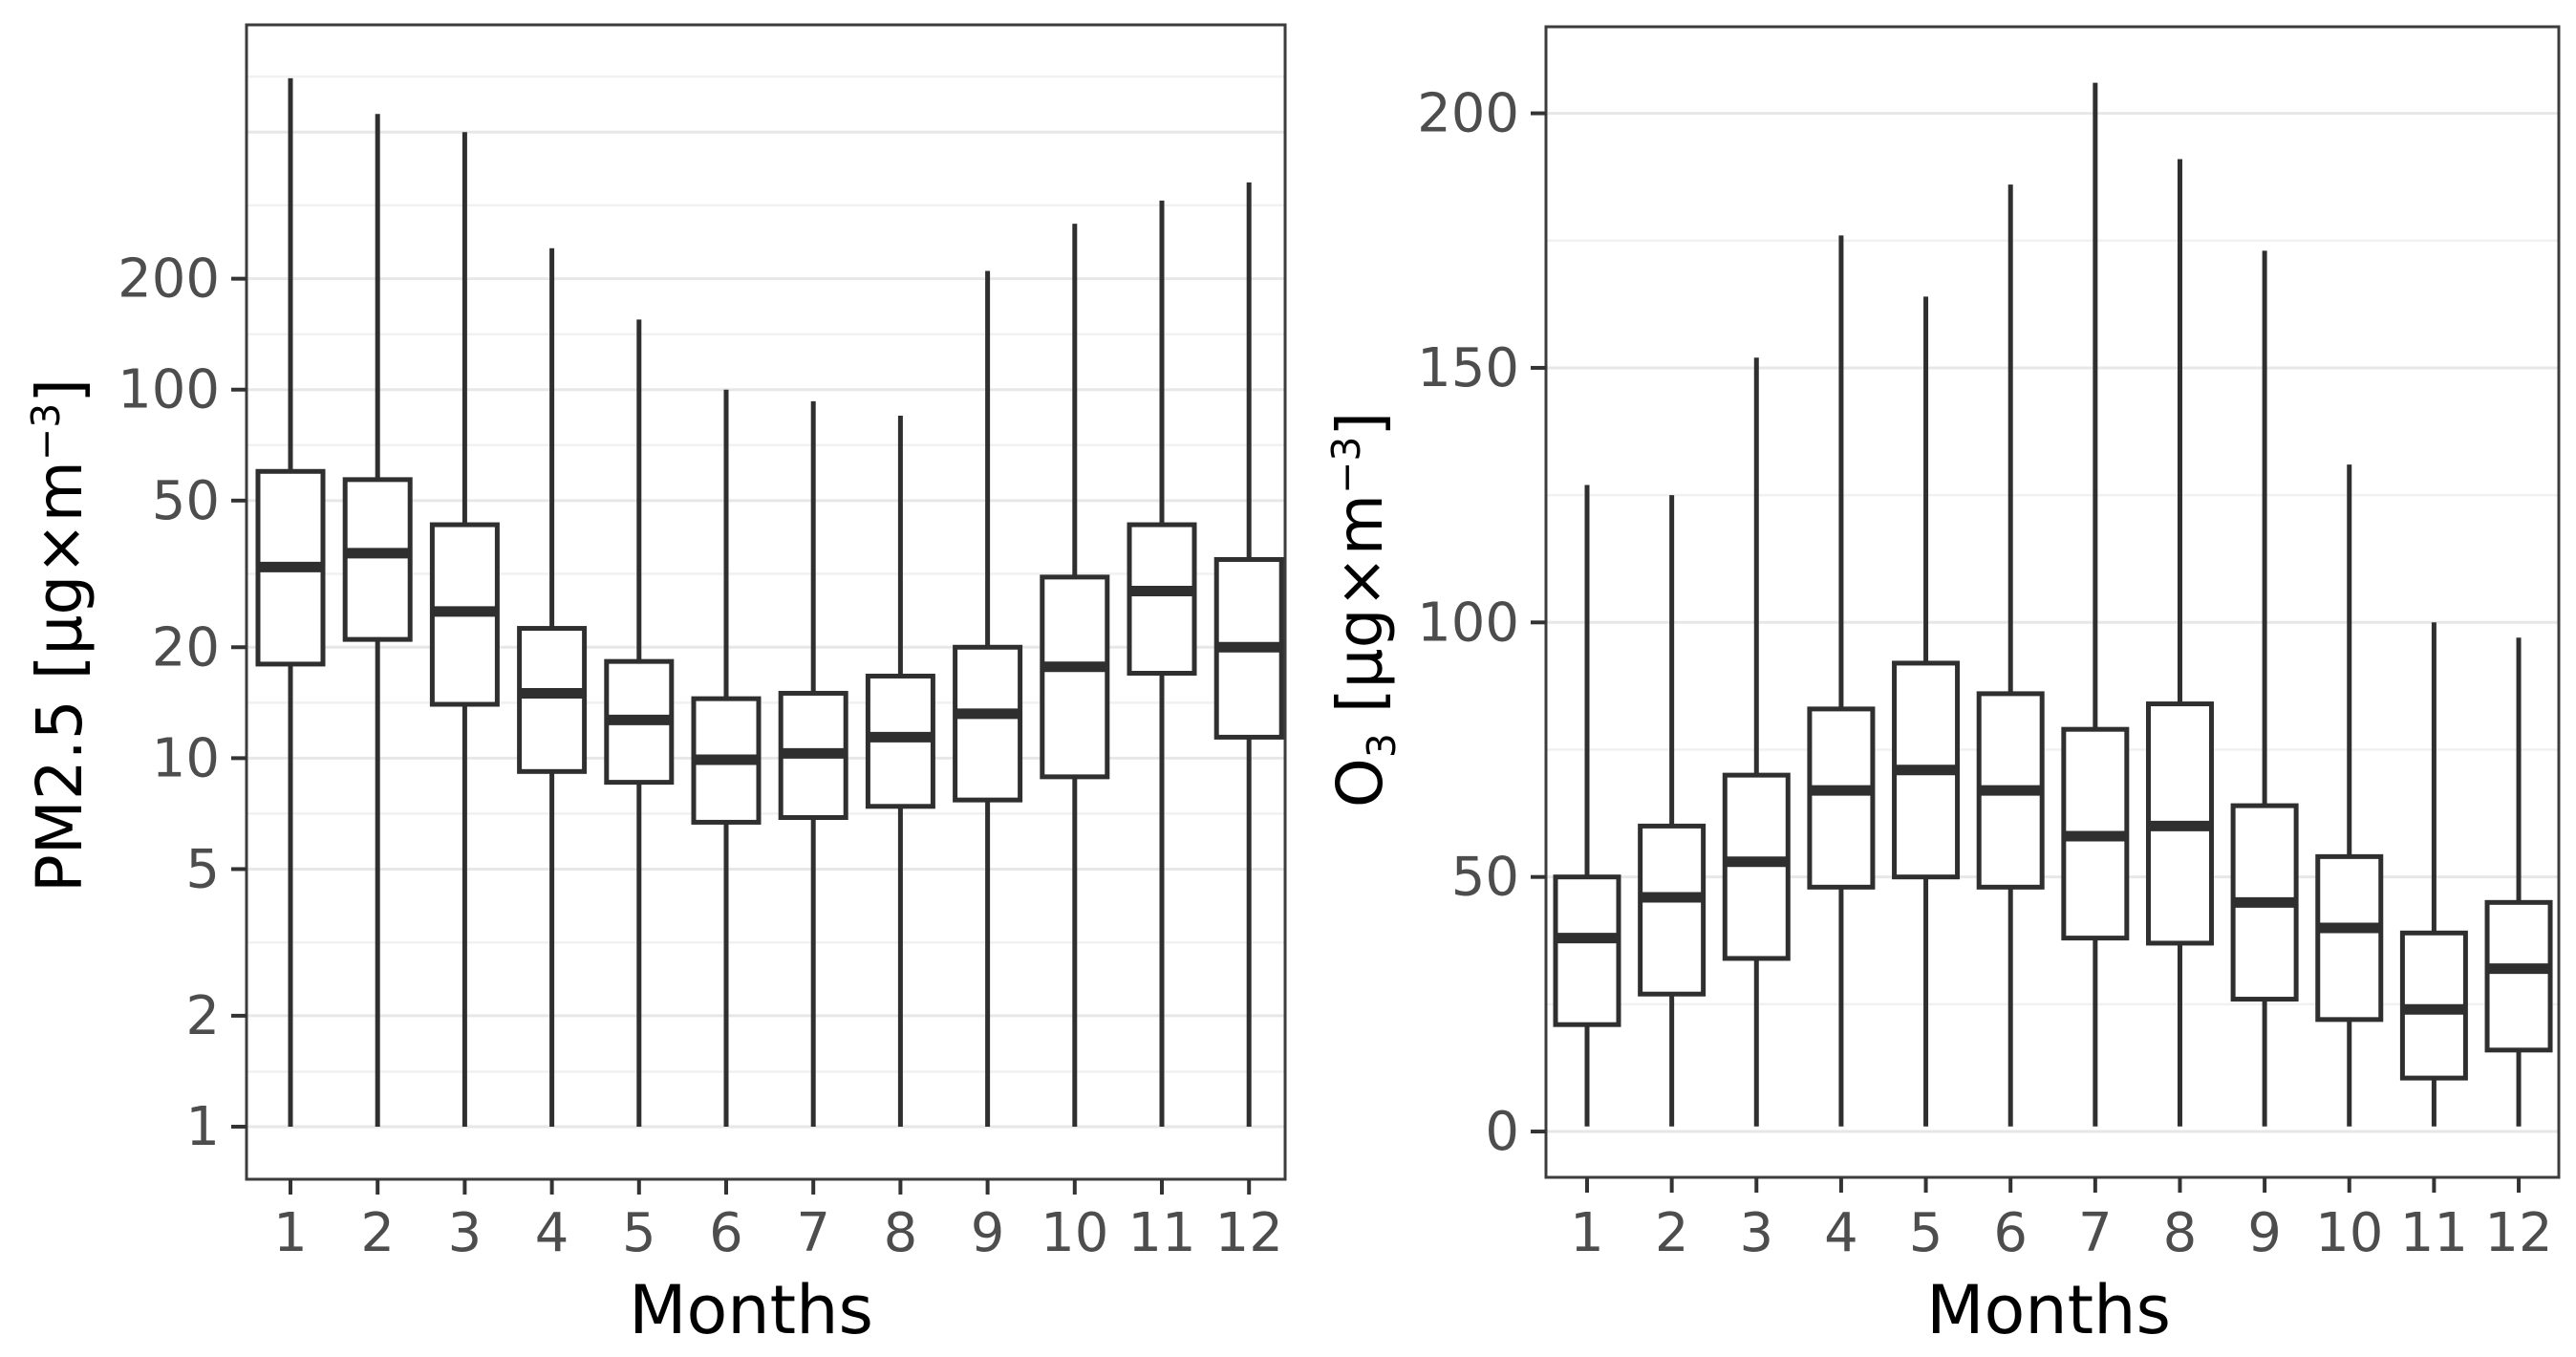  What do you see at coordinates (1485, 878) in the screenshot?
I see `o3-y-tick-label-50: 50` at bounding box center [1485, 878].